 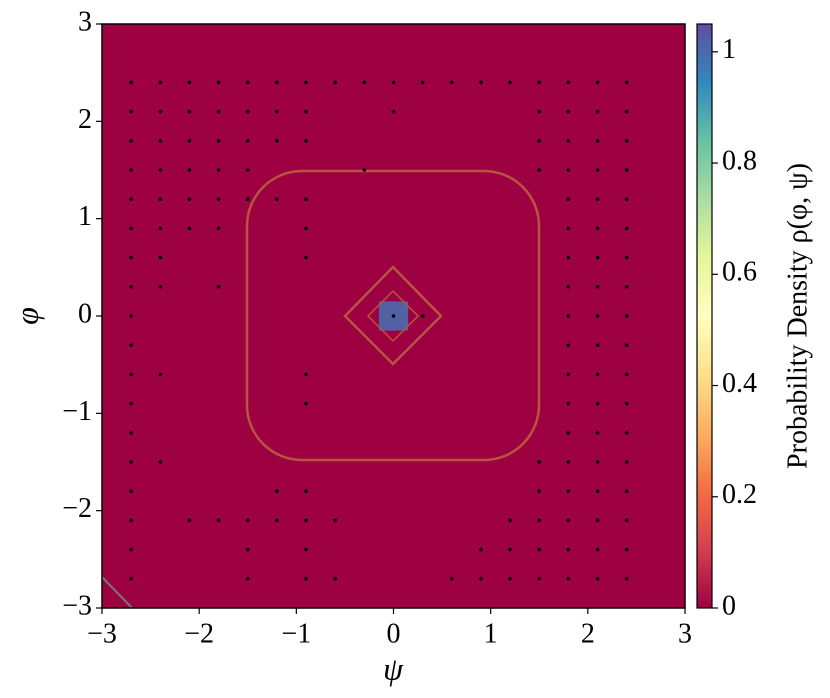 What do you see at coordinates (77, 605) in the screenshot?
I see `y-tick-label: −3` at bounding box center [77, 605].